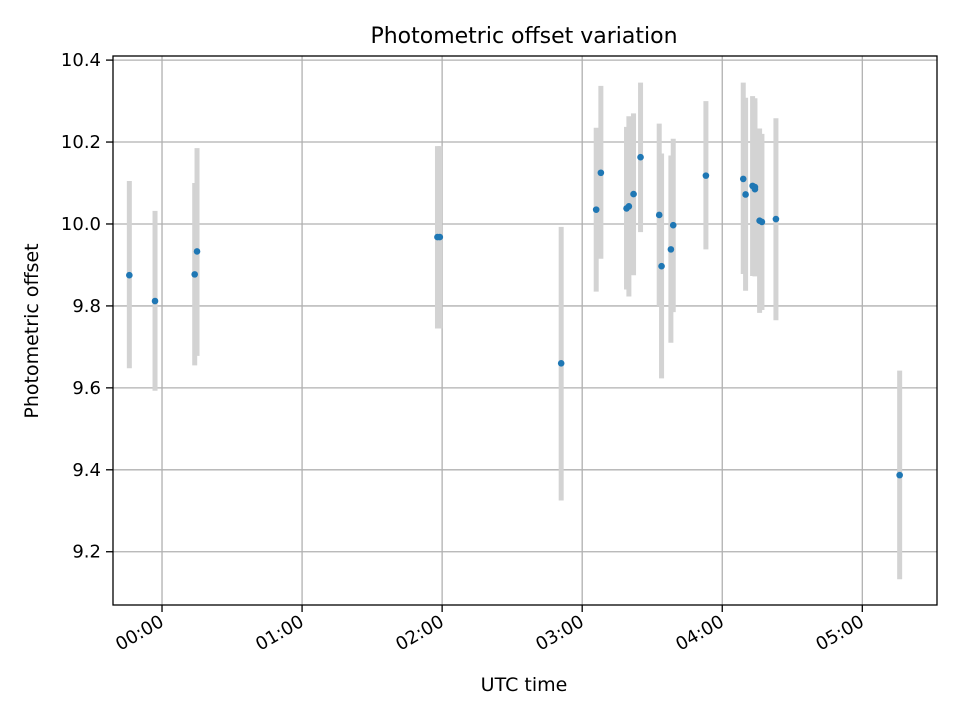 This screenshot has height=720, width=960. What do you see at coordinates (86, 552) in the screenshot?
I see `y-tick-label: 9.2` at bounding box center [86, 552].